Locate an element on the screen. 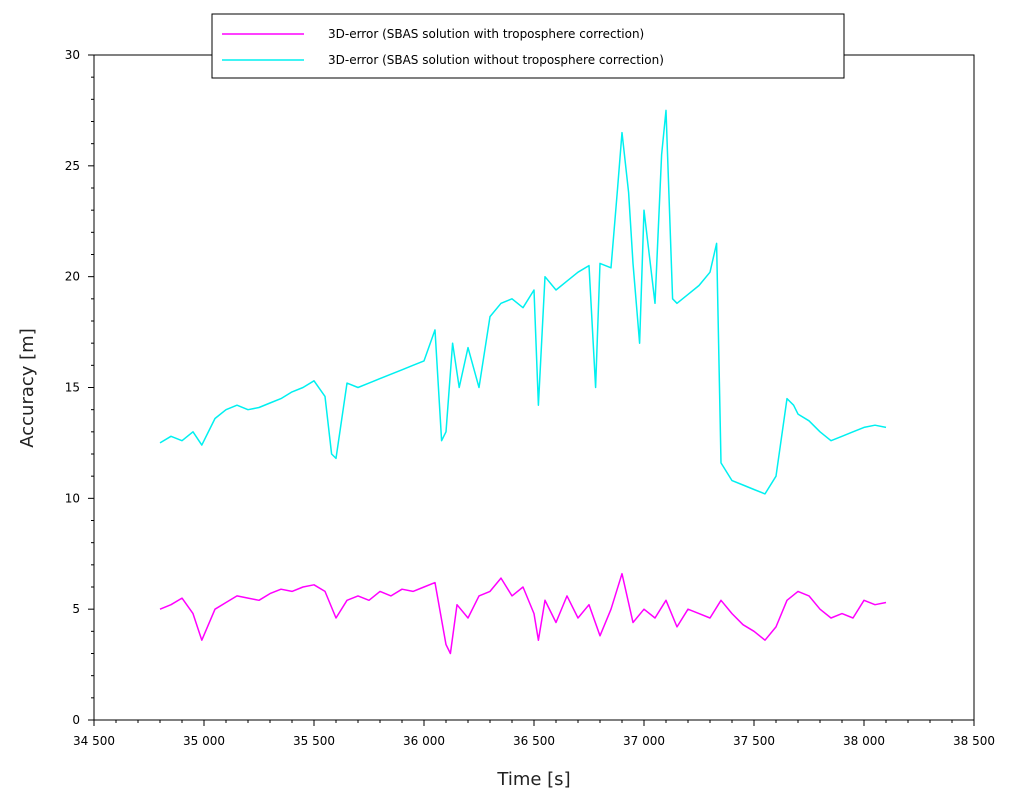 The image size is (1011, 807). y-tick-label-5: 25 is located at coordinates (72, 166).